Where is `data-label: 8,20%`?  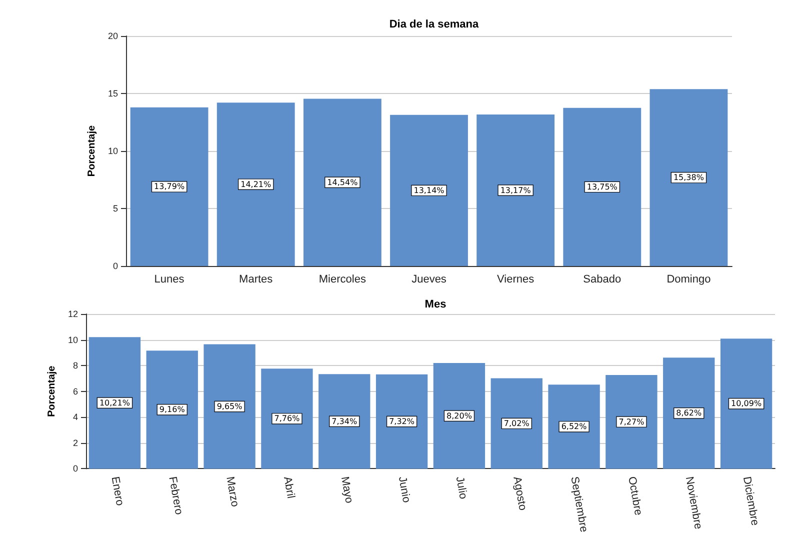
data-label: 8,20% is located at coordinates (459, 415).